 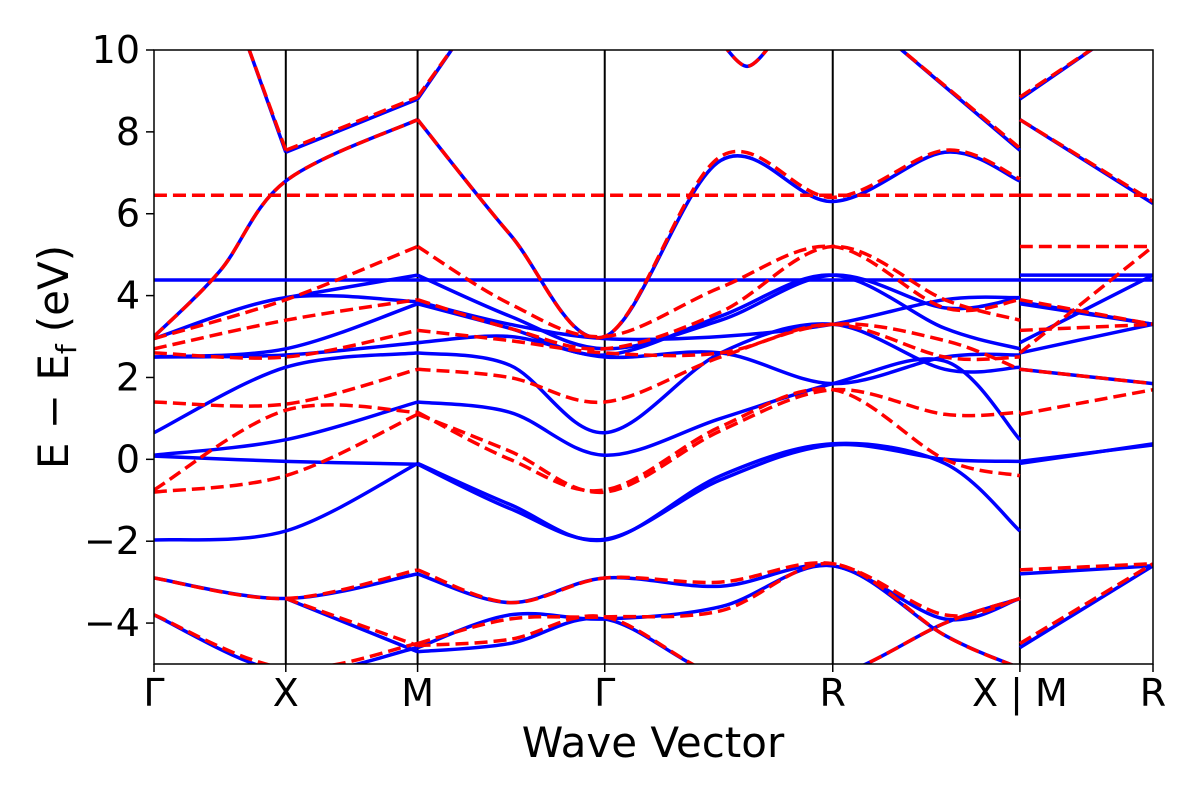 What do you see at coordinates (53, 411) in the screenshot?
I see `y-axis-title-main: E − E` at bounding box center [53, 411].